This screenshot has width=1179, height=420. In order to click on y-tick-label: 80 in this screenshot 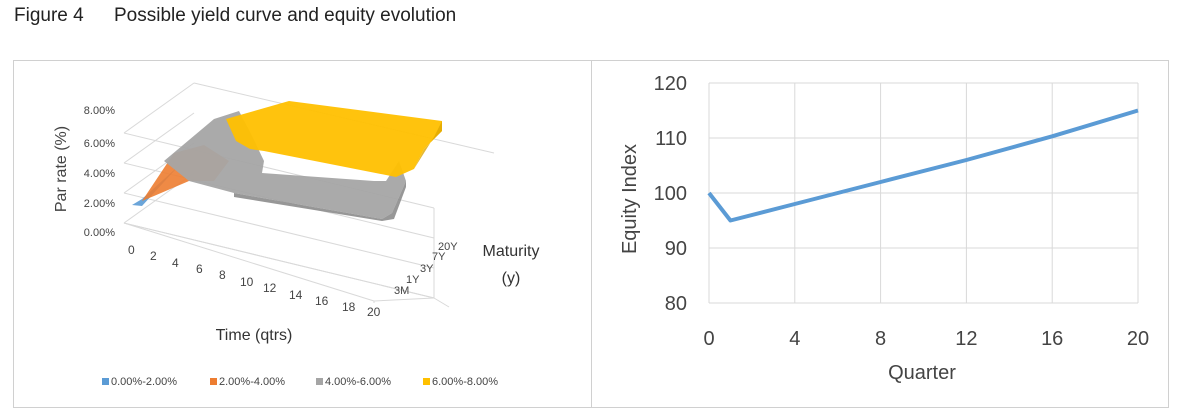, I will do `click(676, 304)`.